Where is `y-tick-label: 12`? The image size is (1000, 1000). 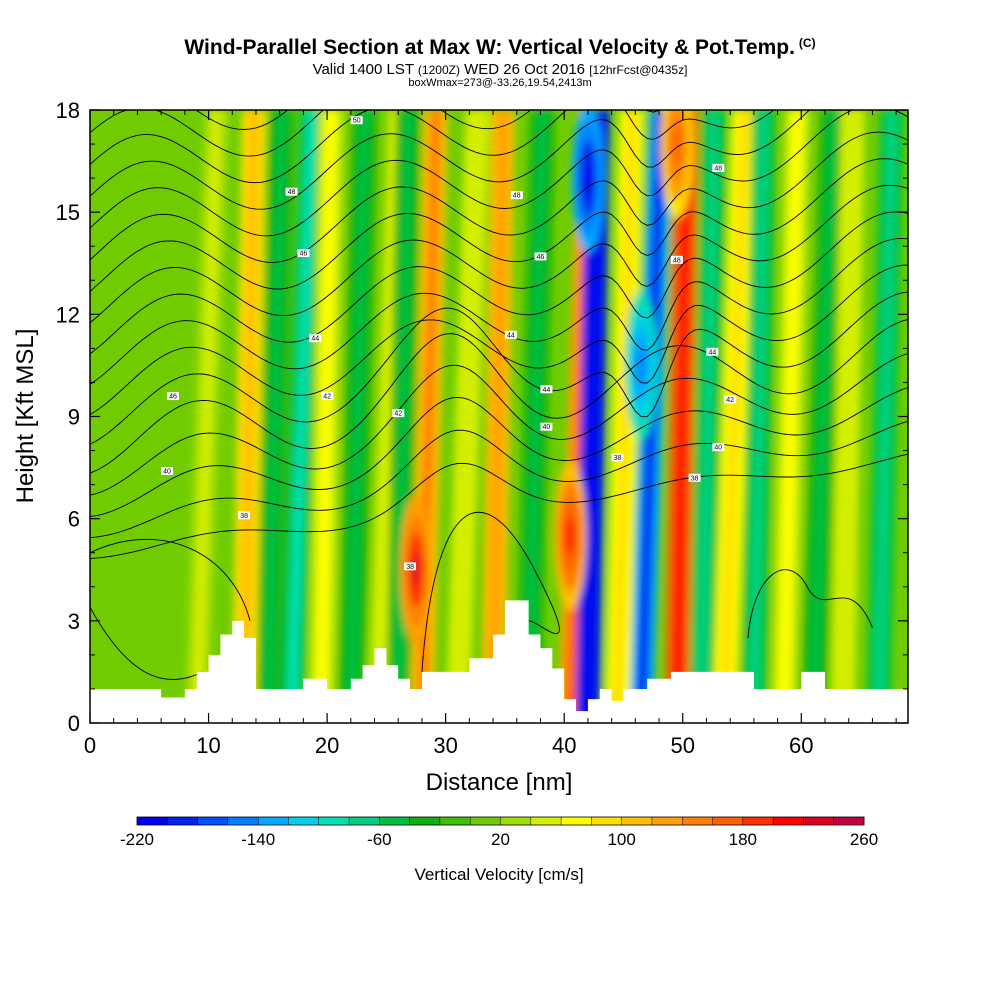 y-tick-label: 12 is located at coordinates (68, 314).